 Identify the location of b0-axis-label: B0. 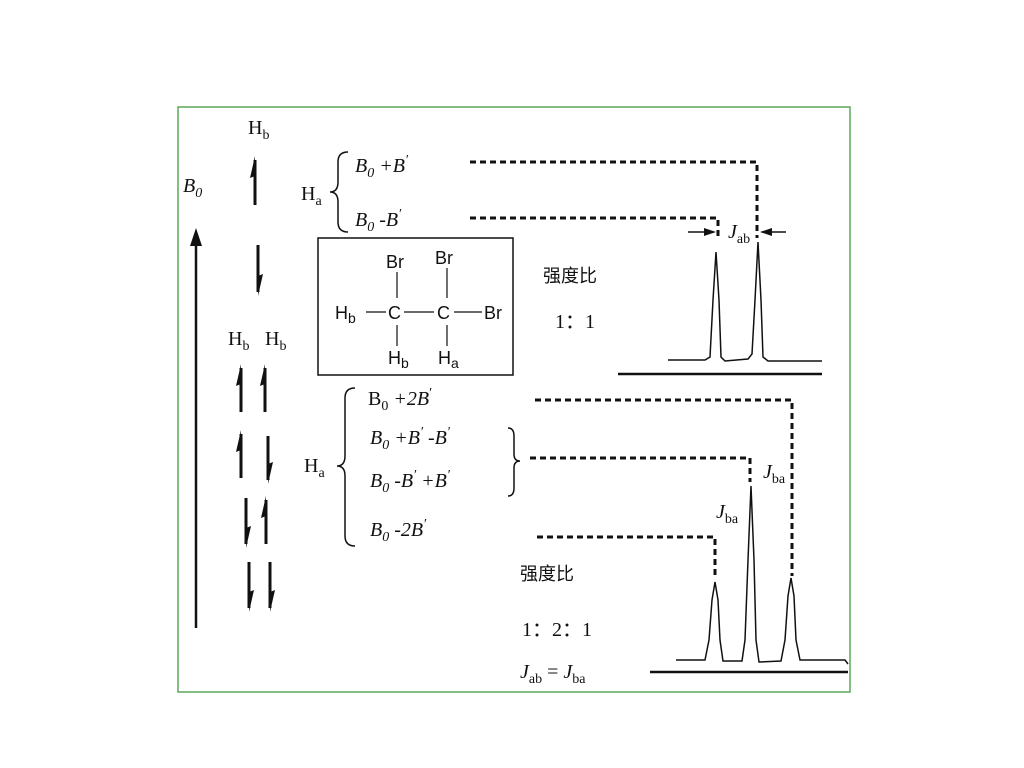
(192, 188).